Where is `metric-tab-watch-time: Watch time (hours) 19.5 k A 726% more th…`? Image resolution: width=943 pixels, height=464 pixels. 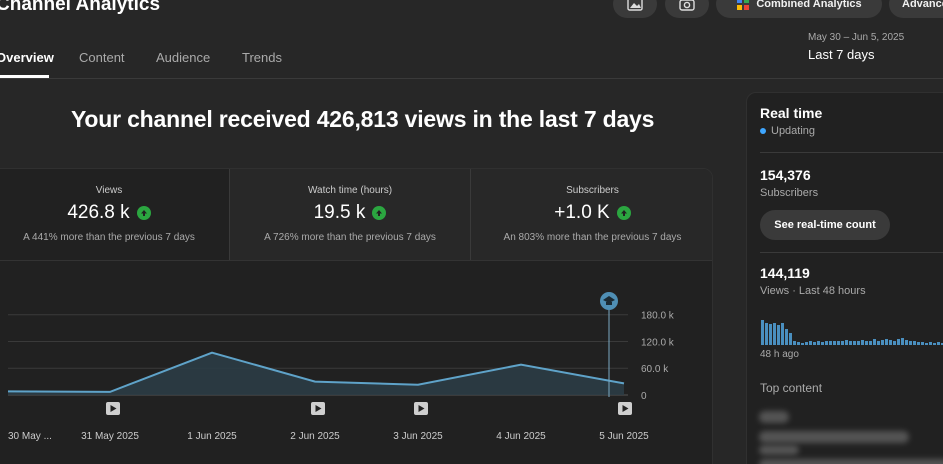 metric-tab-watch-time: Watch time (hours) 19.5 k A 726% more th… is located at coordinates (350, 214).